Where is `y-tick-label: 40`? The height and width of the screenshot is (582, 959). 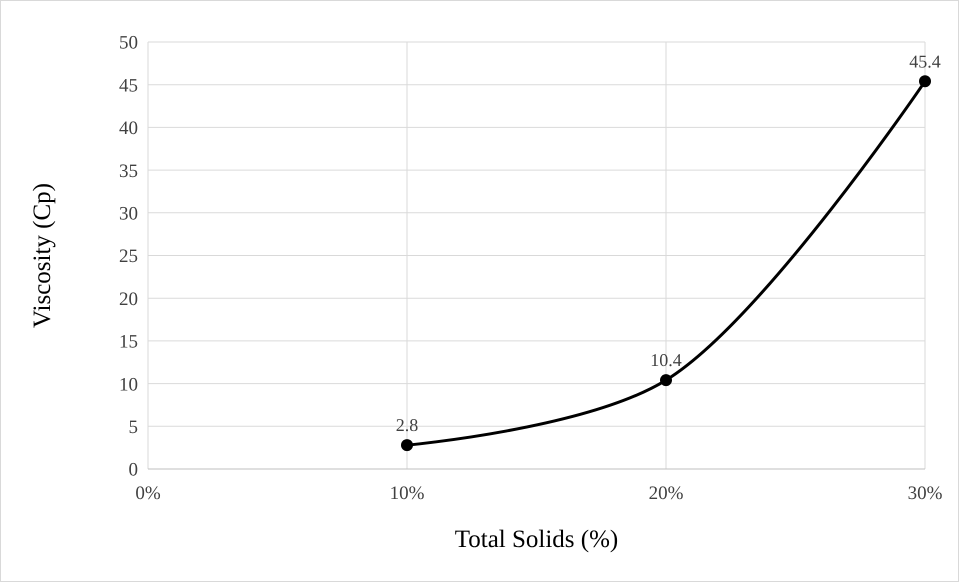
y-tick-label: 40 is located at coordinates (128, 129).